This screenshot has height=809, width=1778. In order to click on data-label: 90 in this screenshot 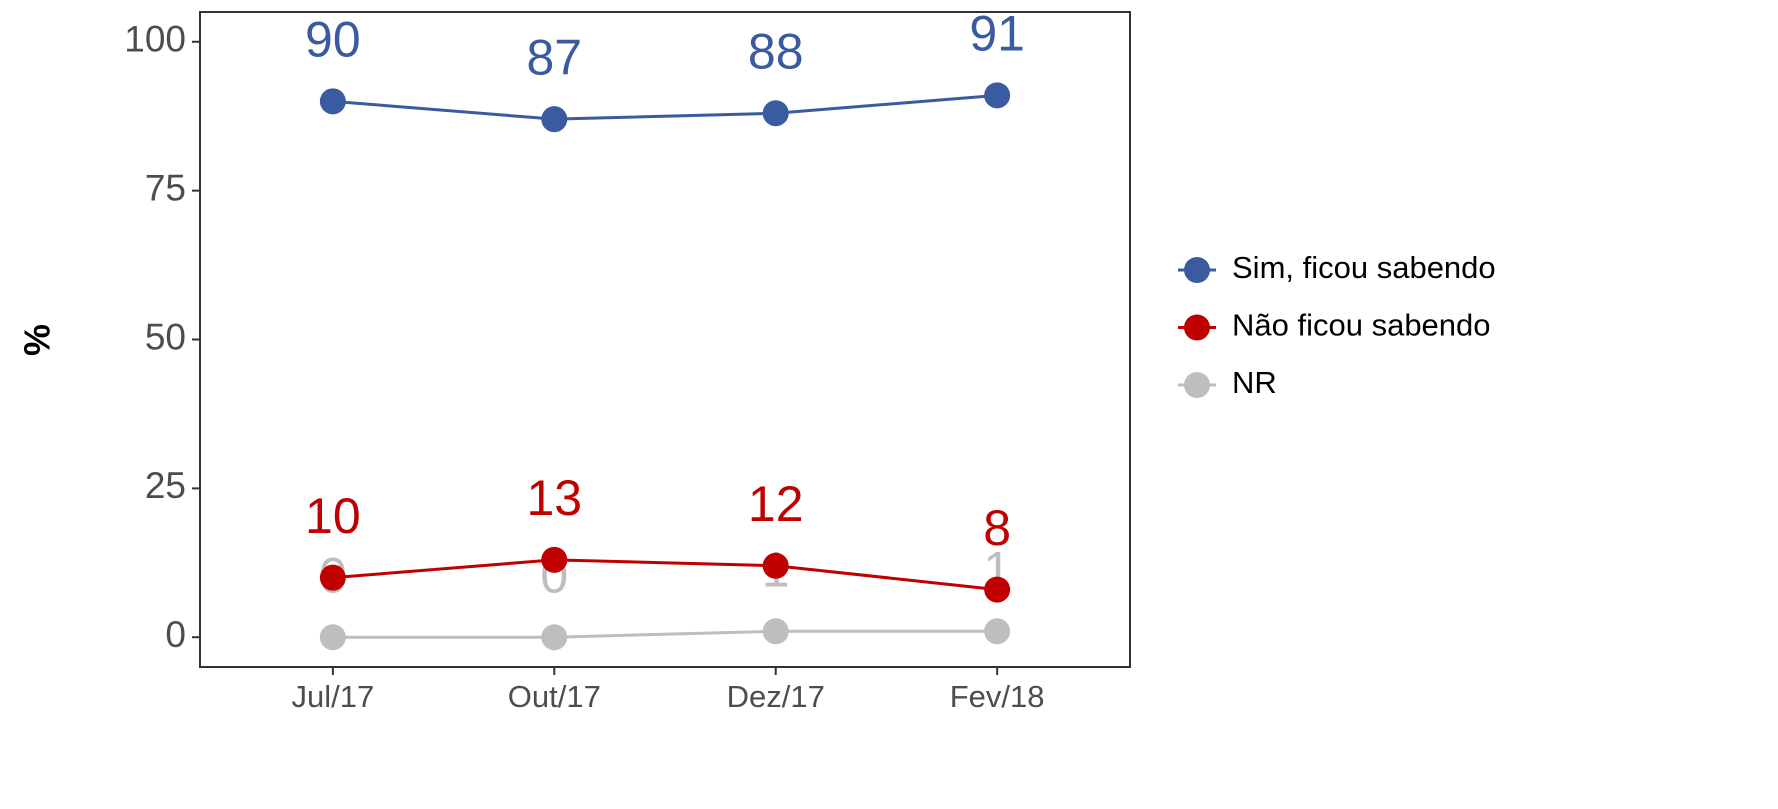, I will do `click(333, 40)`.